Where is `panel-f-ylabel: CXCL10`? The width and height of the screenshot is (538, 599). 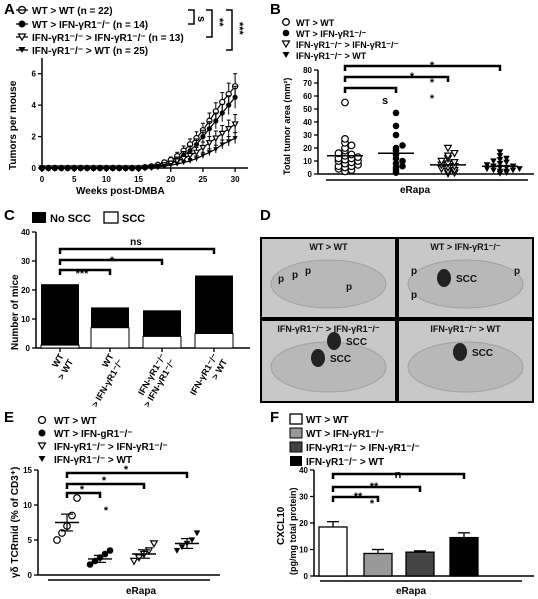
panel-f-ylabel: CXCL10 is located at coordinates (281, 525).